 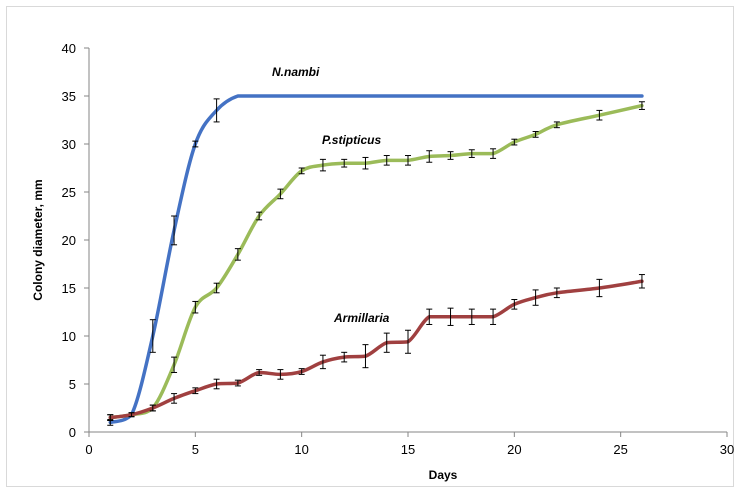 I want to click on series-label-n-nambi: N.nambi, so click(x=296, y=72).